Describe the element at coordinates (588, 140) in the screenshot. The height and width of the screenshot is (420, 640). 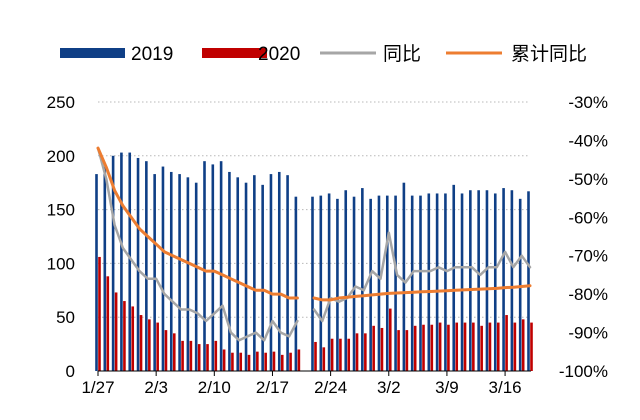
I see `y-right-tick-label: -40%` at that location.